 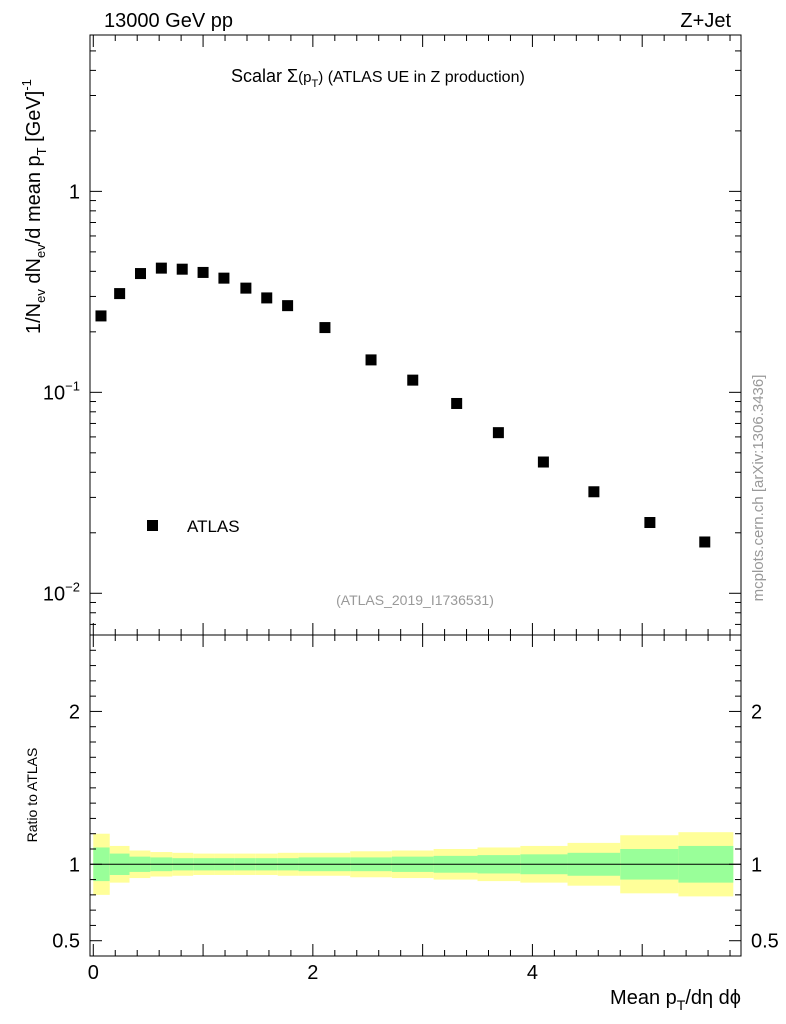 What do you see at coordinates (32, 795) in the screenshot?
I see `ratio-y-axis-label: Ratio to ATLAS` at bounding box center [32, 795].